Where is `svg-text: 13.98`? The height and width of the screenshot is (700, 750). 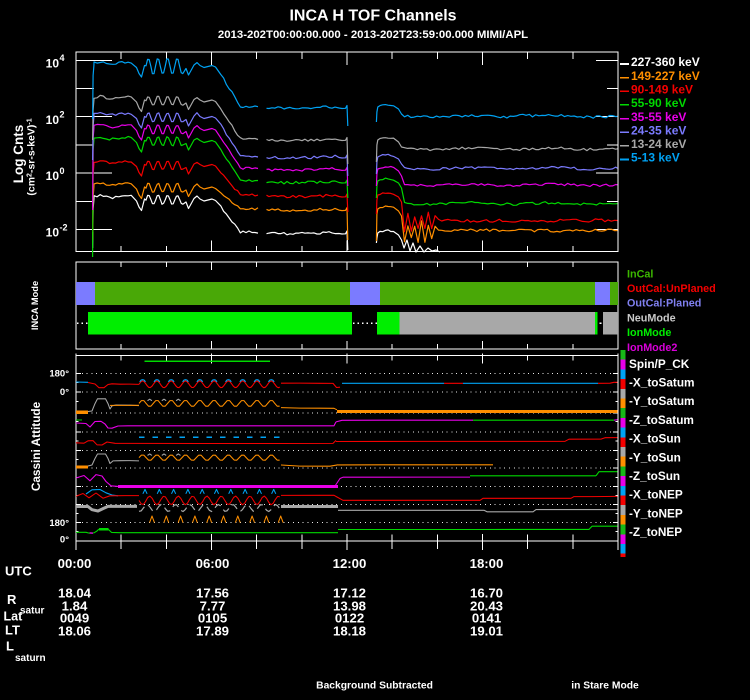
svg-text: 13.98 is located at coordinates (349, 606).